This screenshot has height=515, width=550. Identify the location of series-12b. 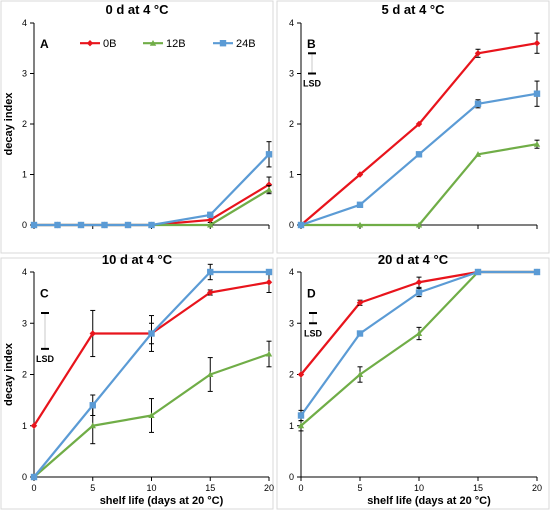
(151, 206).